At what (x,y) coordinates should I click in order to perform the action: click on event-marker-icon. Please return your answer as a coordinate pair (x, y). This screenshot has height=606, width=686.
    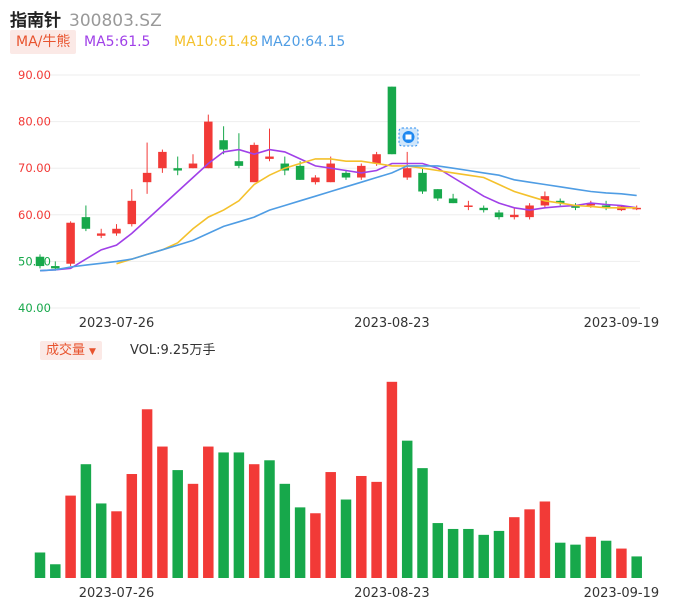
    Looking at the image, I should click on (408, 137).